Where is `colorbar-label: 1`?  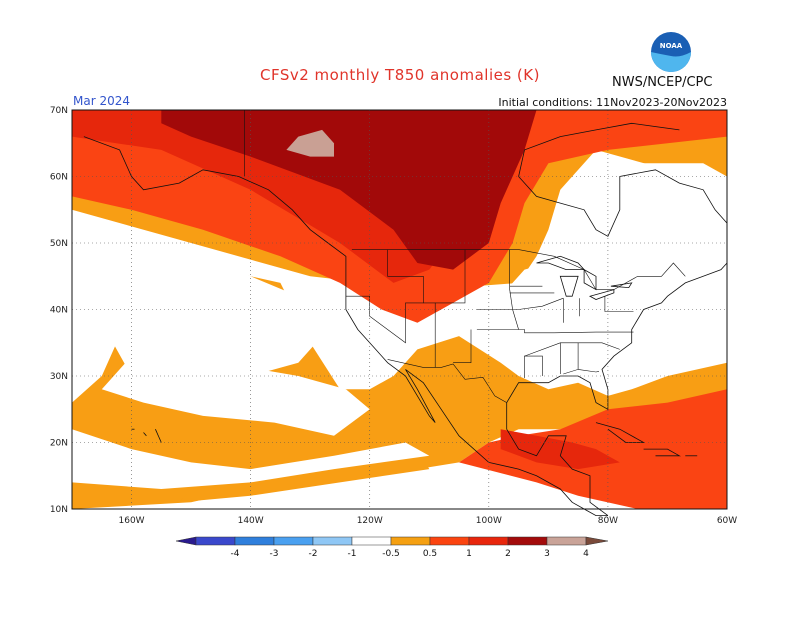 colorbar-label: 1 is located at coordinates (469, 554).